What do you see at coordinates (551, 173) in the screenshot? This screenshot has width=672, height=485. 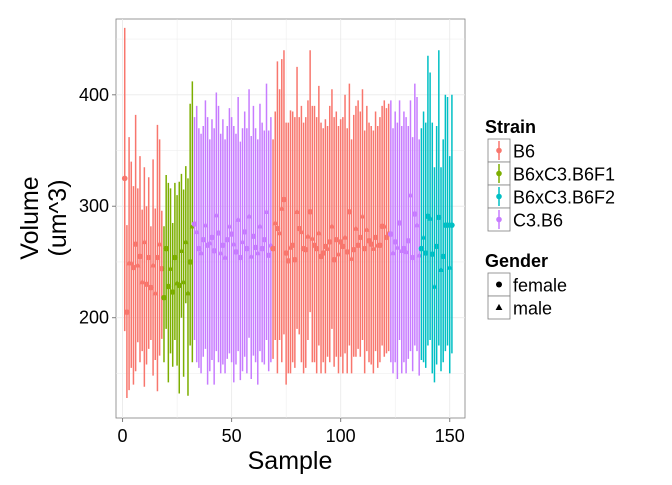 I see `legend-item-strain: B6xC3.B6F1` at bounding box center [551, 173].